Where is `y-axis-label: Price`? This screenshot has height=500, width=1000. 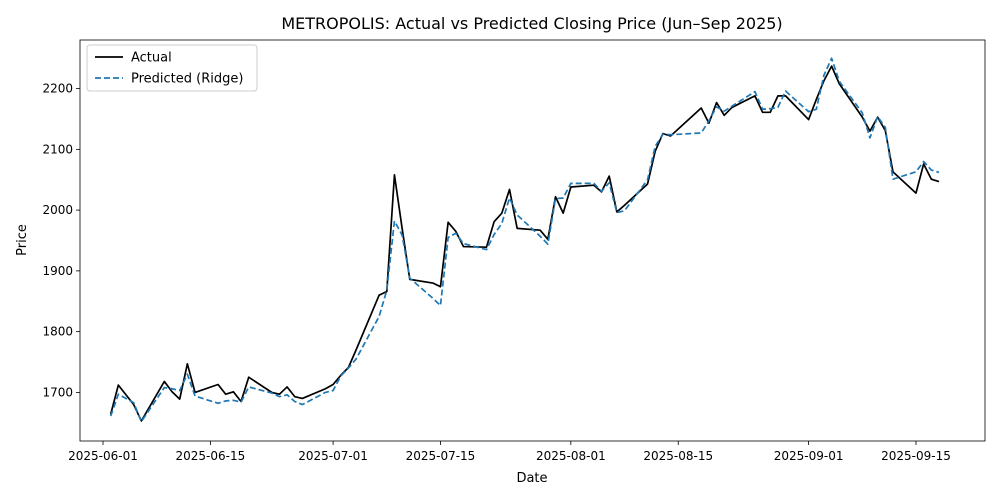 y-axis-label: Price is located at coordinates (22, 240).